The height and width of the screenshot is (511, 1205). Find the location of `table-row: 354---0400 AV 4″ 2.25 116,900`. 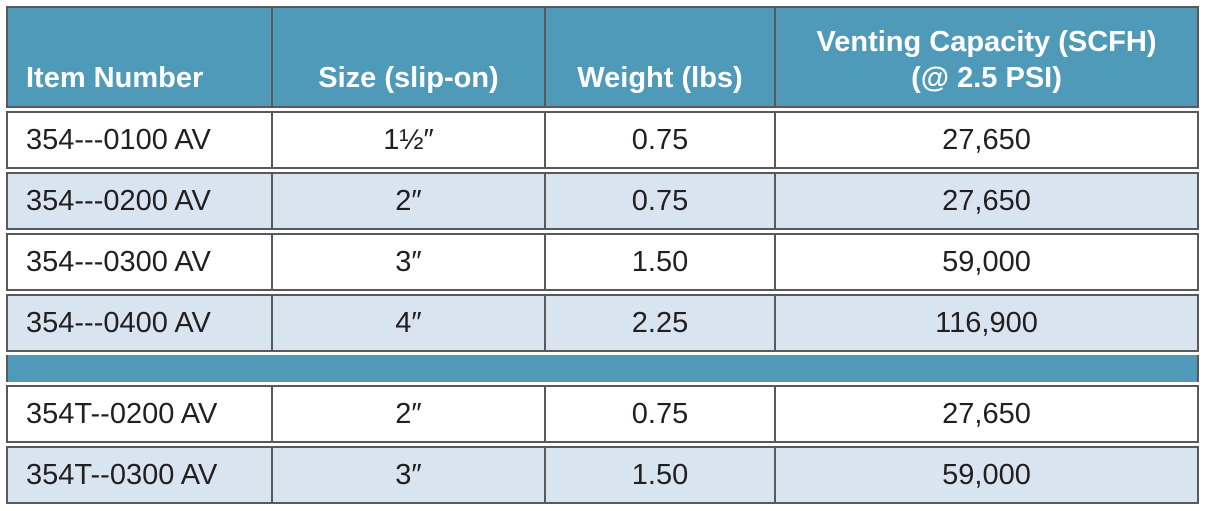

table-row: 354---0400 AV 4″ 2.25 116,900 is located at coordinates (602, 323).